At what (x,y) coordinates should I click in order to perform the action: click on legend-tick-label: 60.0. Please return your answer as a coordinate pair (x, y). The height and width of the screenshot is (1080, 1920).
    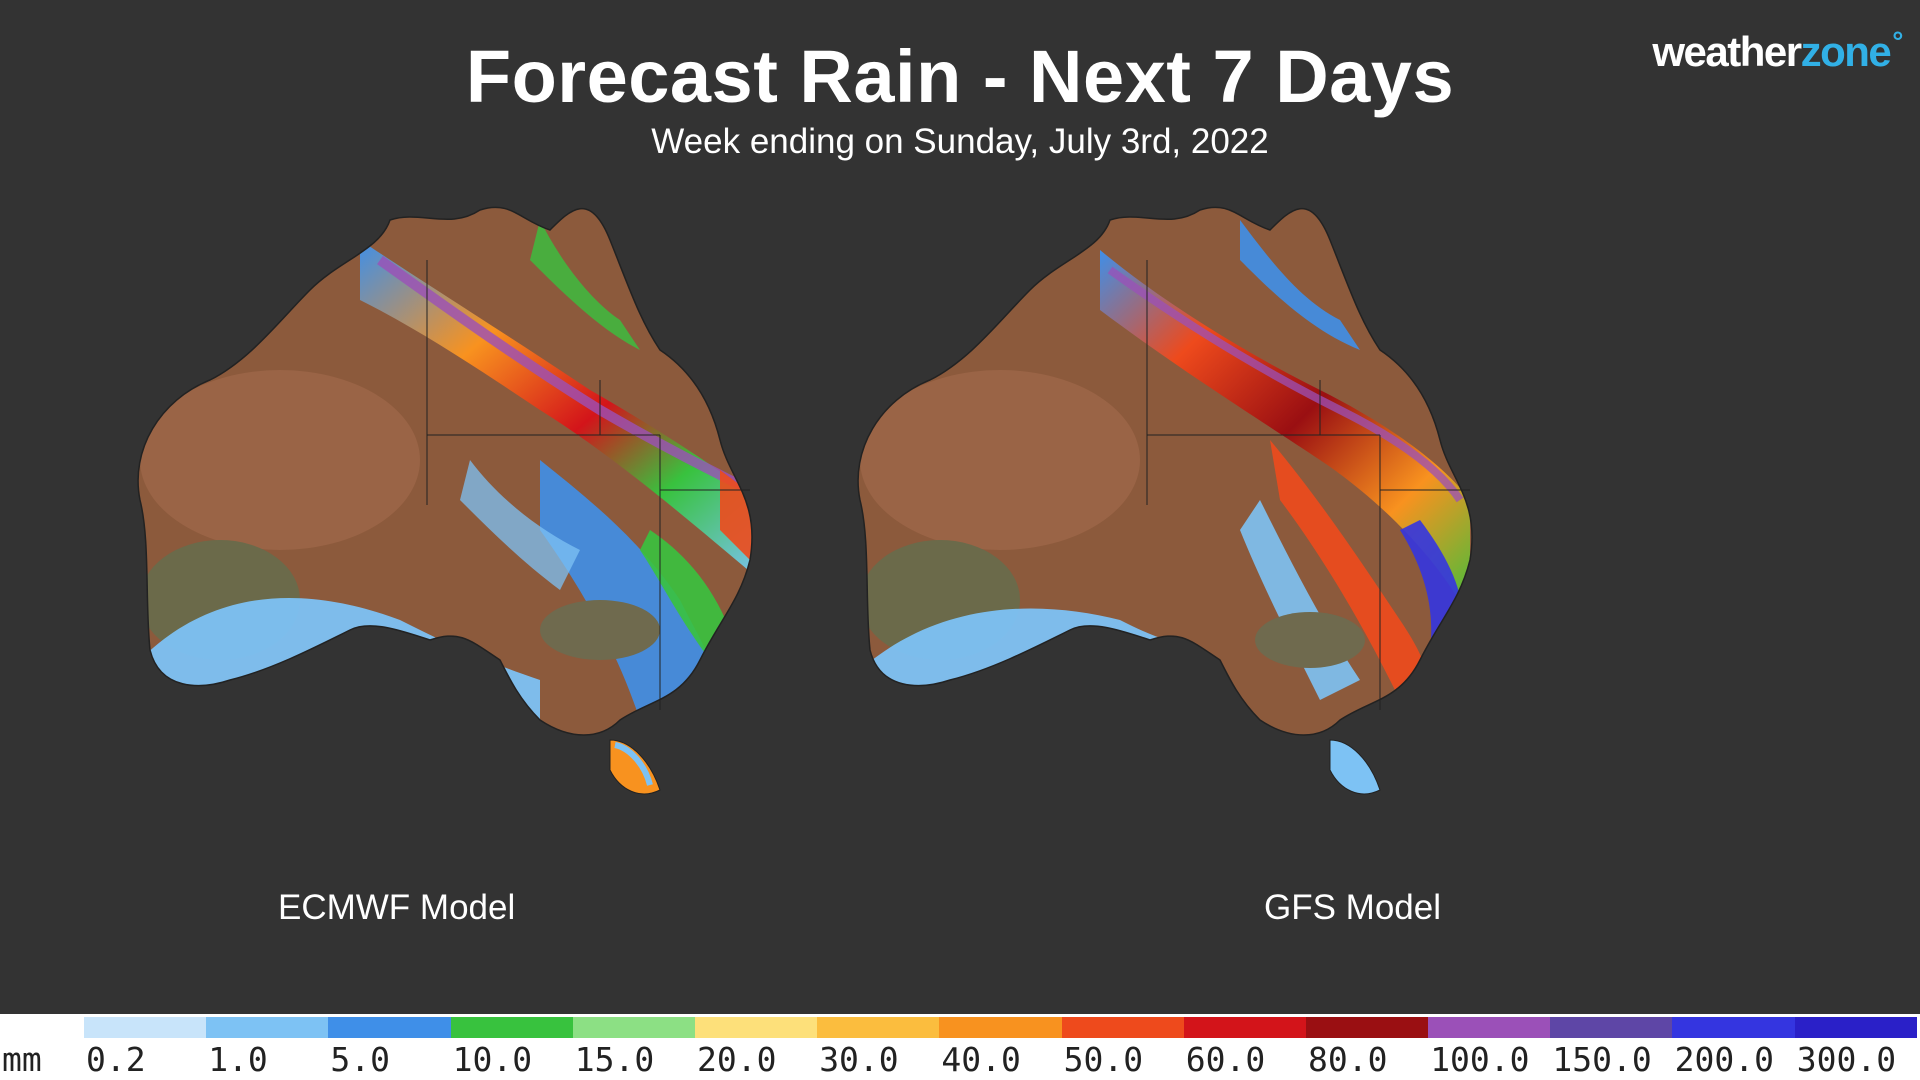
    Looking at the image, I should click on (1225, 1059).